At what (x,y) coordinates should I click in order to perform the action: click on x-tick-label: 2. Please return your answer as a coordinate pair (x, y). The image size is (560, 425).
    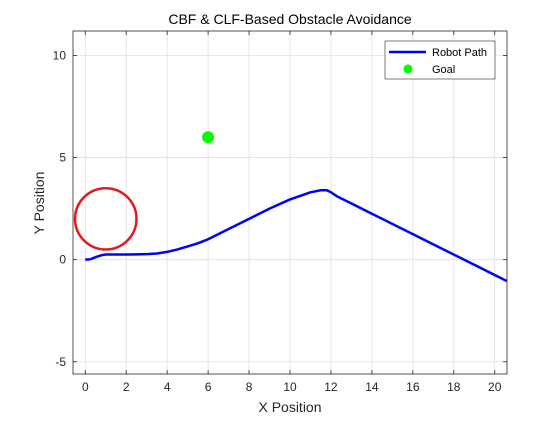
    Looking at the image, I should click on (126, 387).